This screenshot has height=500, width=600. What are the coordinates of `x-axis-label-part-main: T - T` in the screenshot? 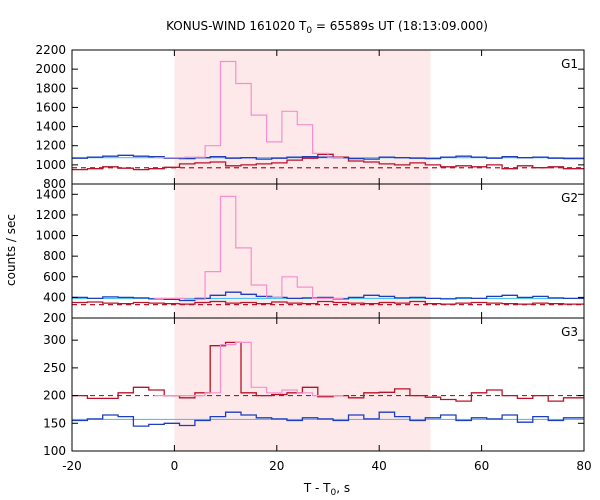 It's located at (317, 488).